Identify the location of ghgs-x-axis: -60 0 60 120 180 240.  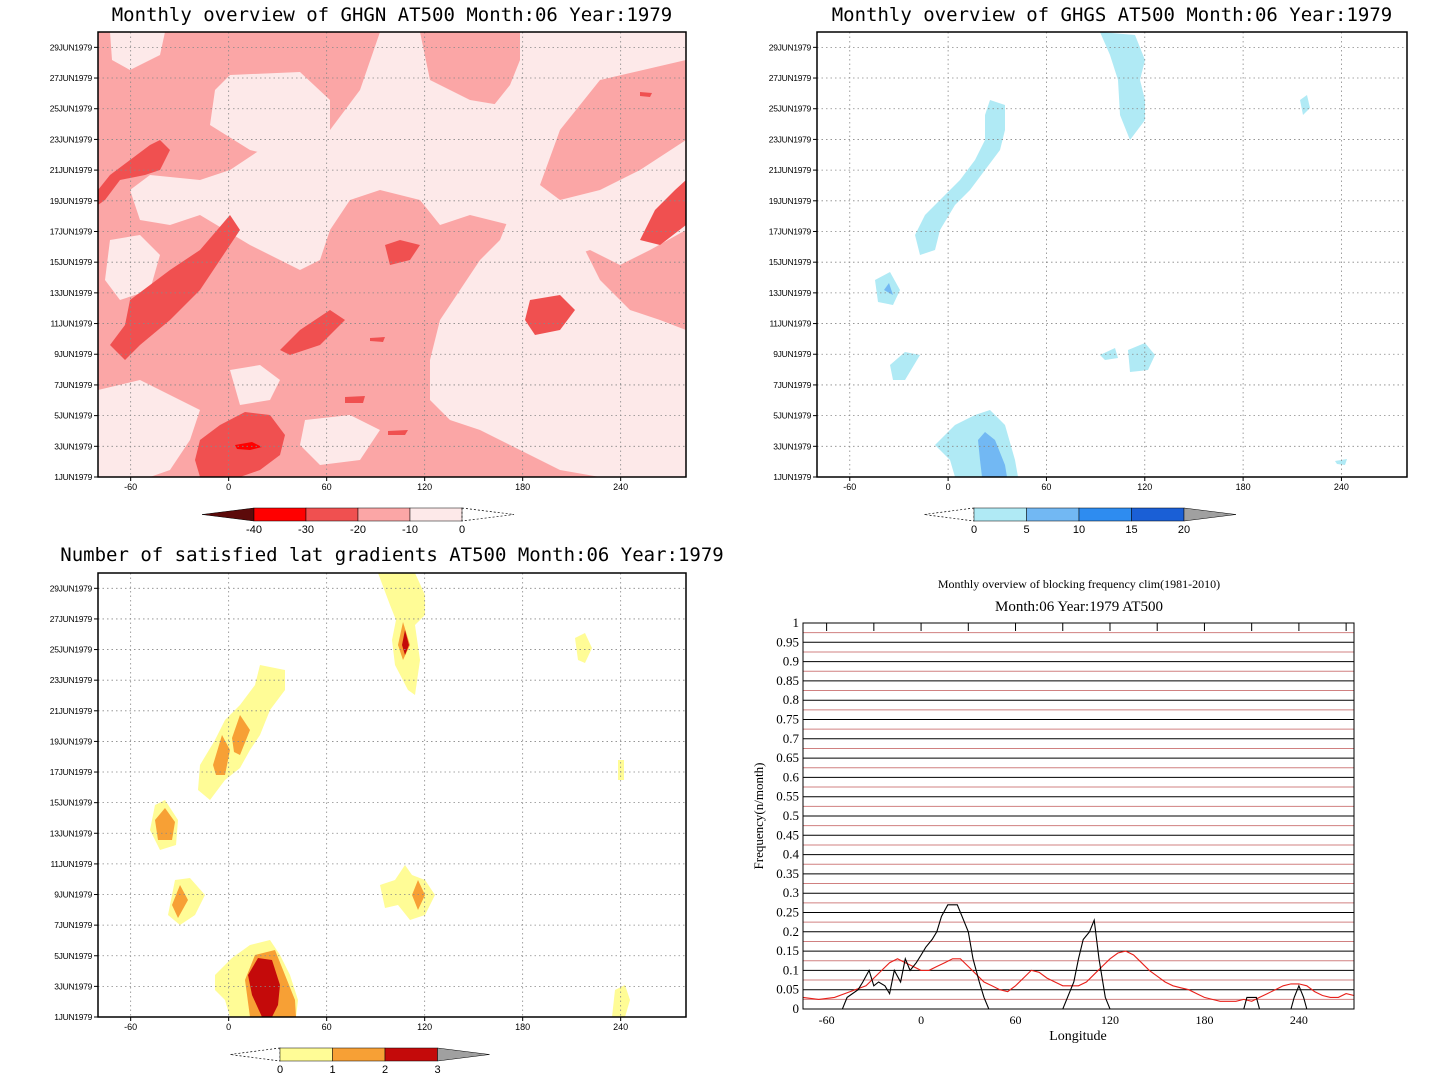
(1096, 484).